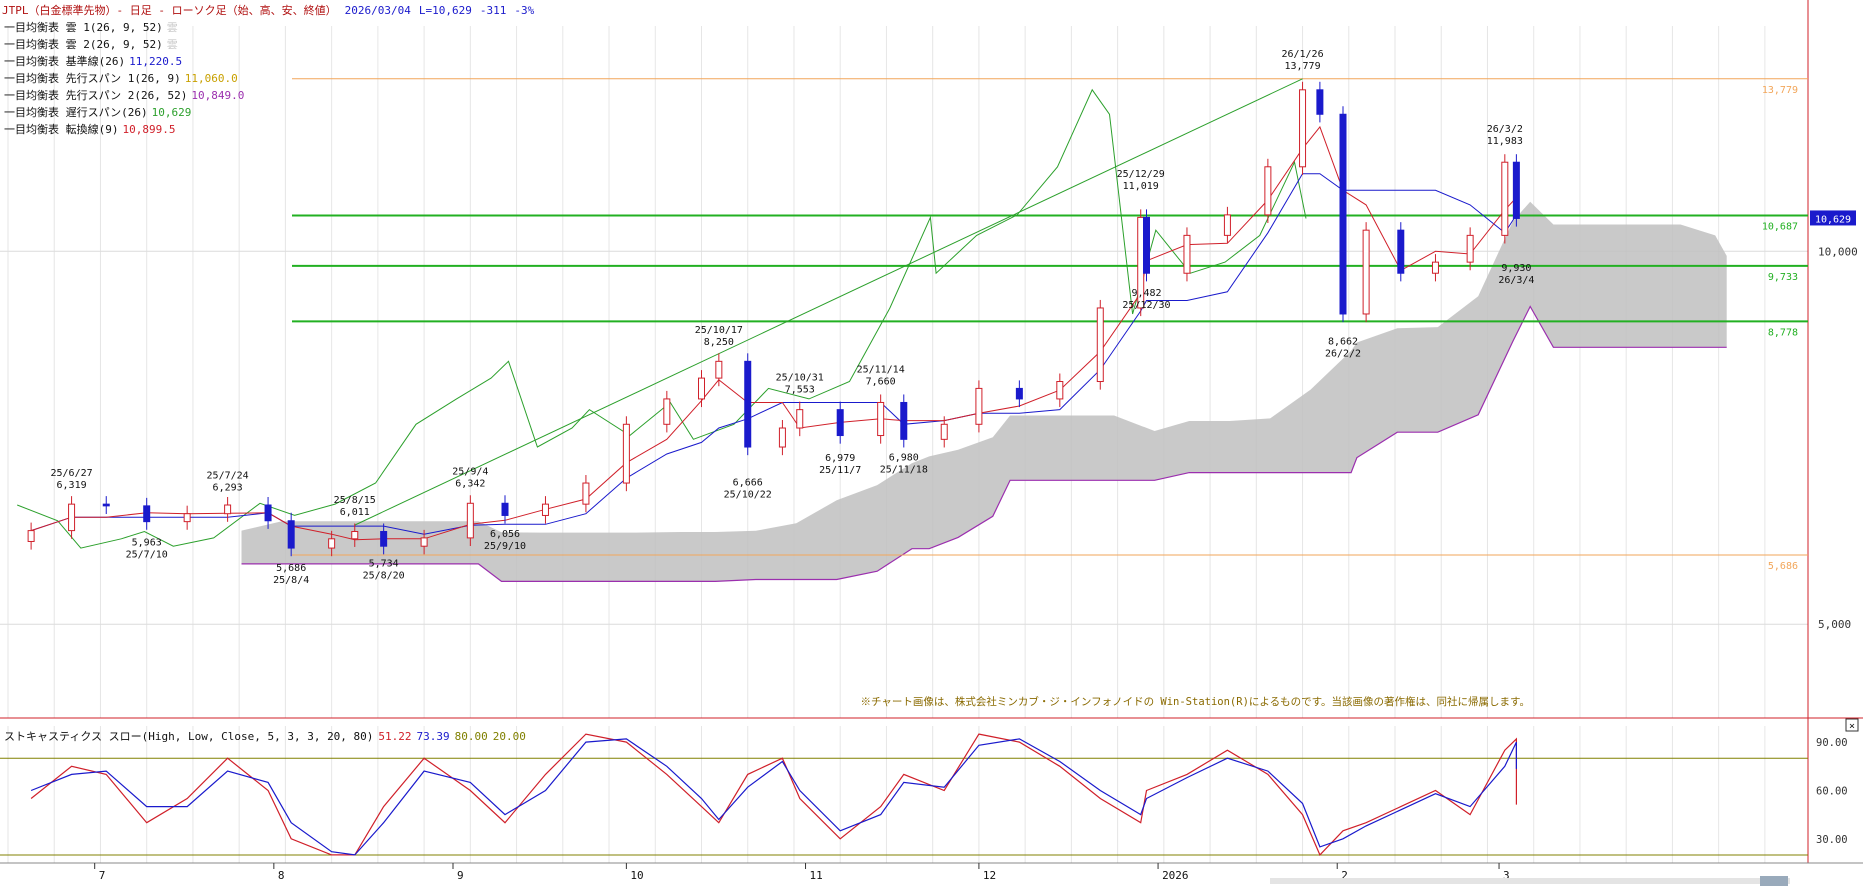 The height and width of the screenshot is (891, 1863). What do you see at coordinates (433, 736) in the screenshot?
I see `oscillator-legend-value: 73.39` at bounding box center [433, 736].